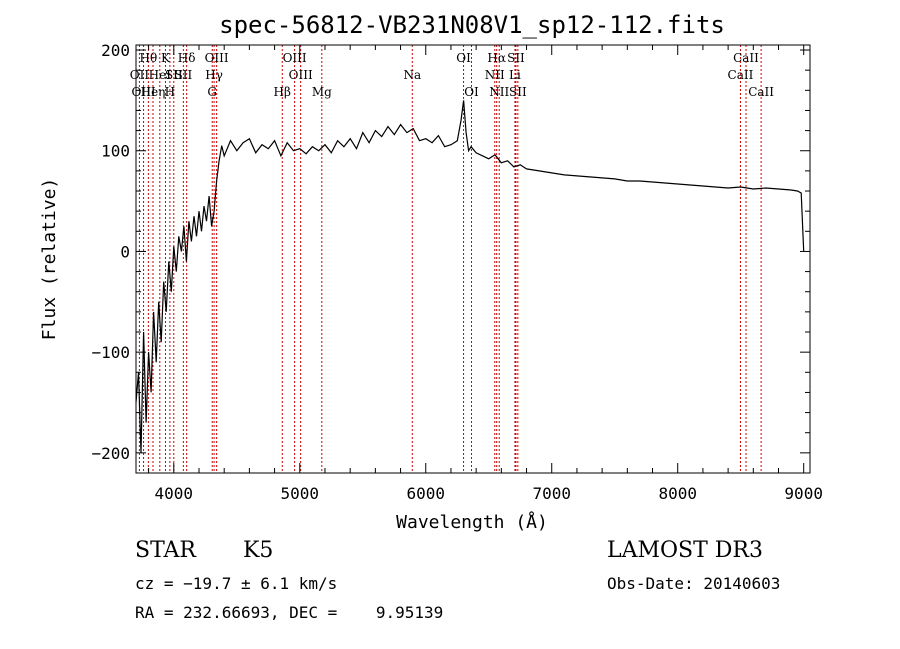 The image size is (900, 649). I want to click on y-tick-label: 100, so click(115, 151).